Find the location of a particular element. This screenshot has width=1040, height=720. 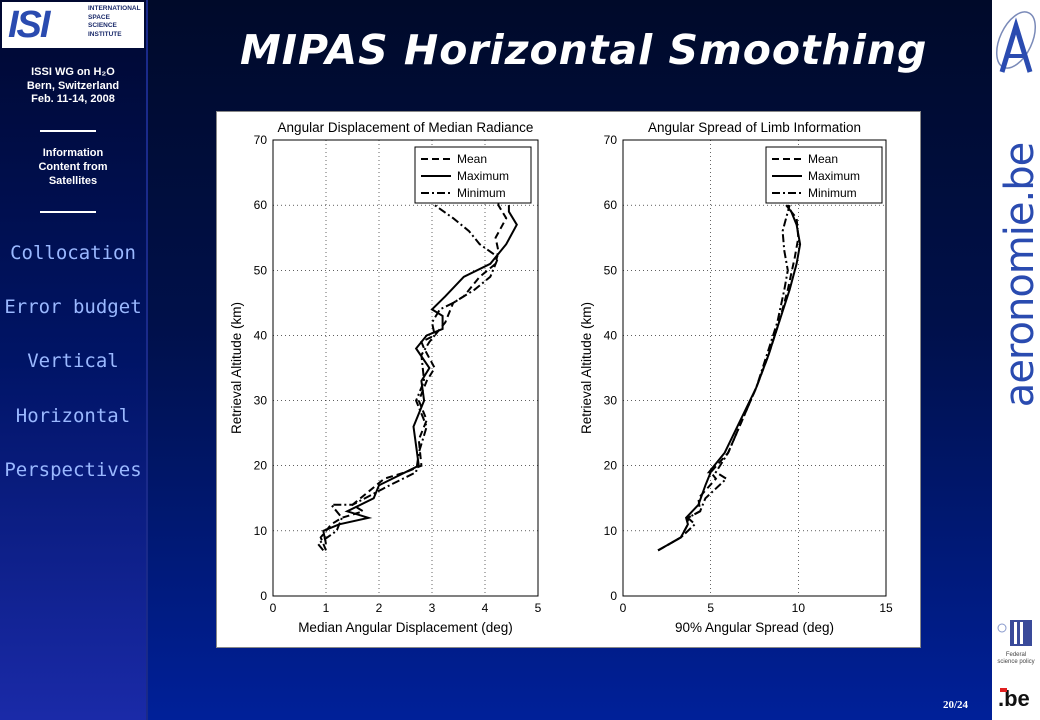

x-tick-label: 3 is located at coordinates (432, 608).